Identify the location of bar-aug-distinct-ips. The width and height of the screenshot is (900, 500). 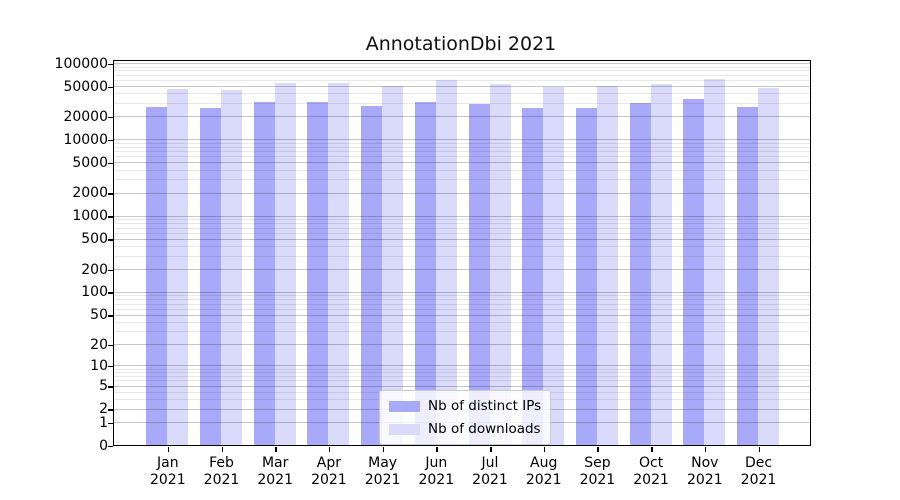
(533, 276).